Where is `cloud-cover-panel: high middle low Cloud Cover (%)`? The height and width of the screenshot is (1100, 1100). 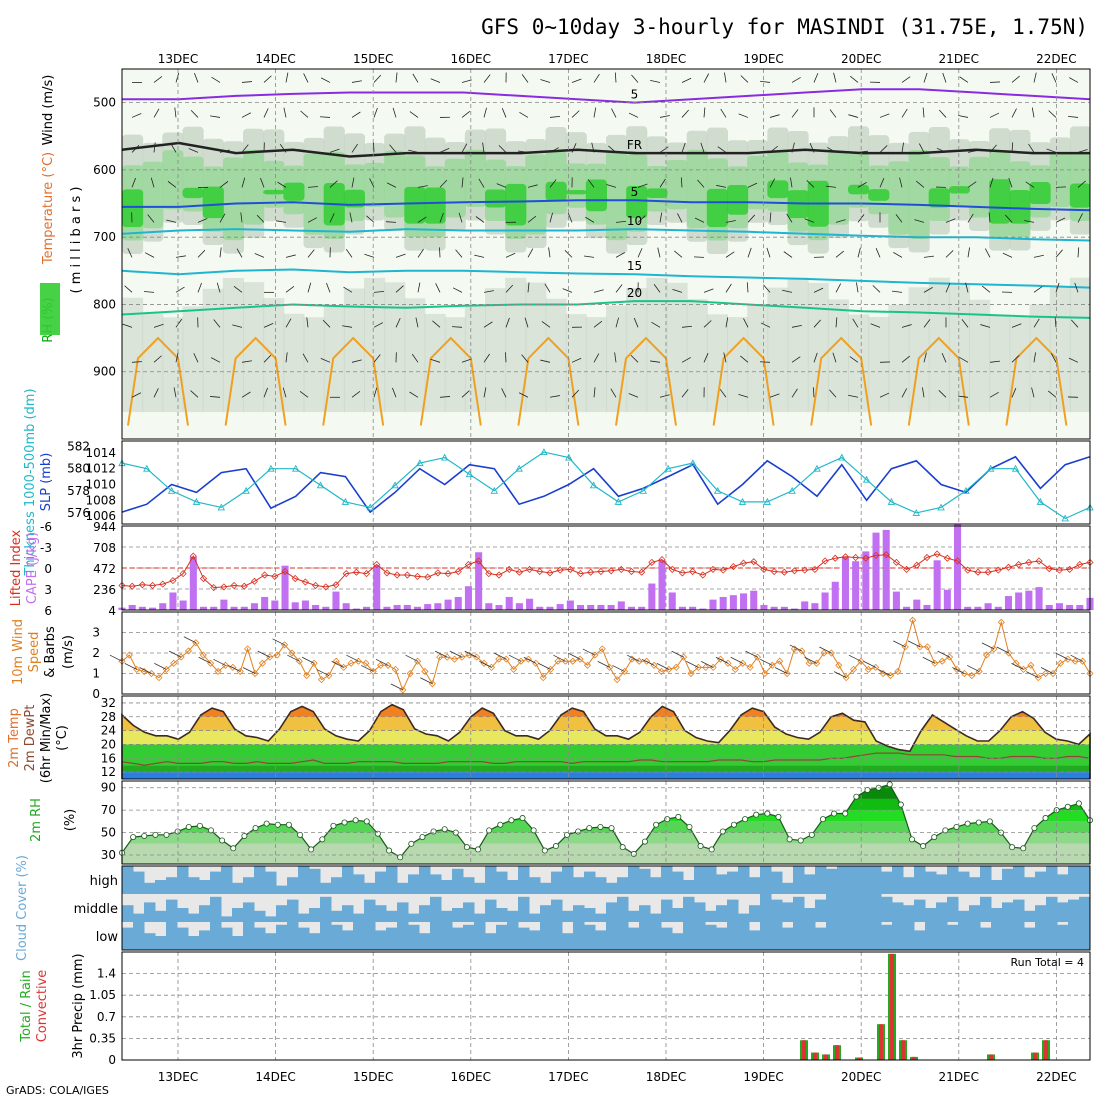 cloud-cover-panel: high middle low Cloud Cover (%) is located at coordinates (553, 908).